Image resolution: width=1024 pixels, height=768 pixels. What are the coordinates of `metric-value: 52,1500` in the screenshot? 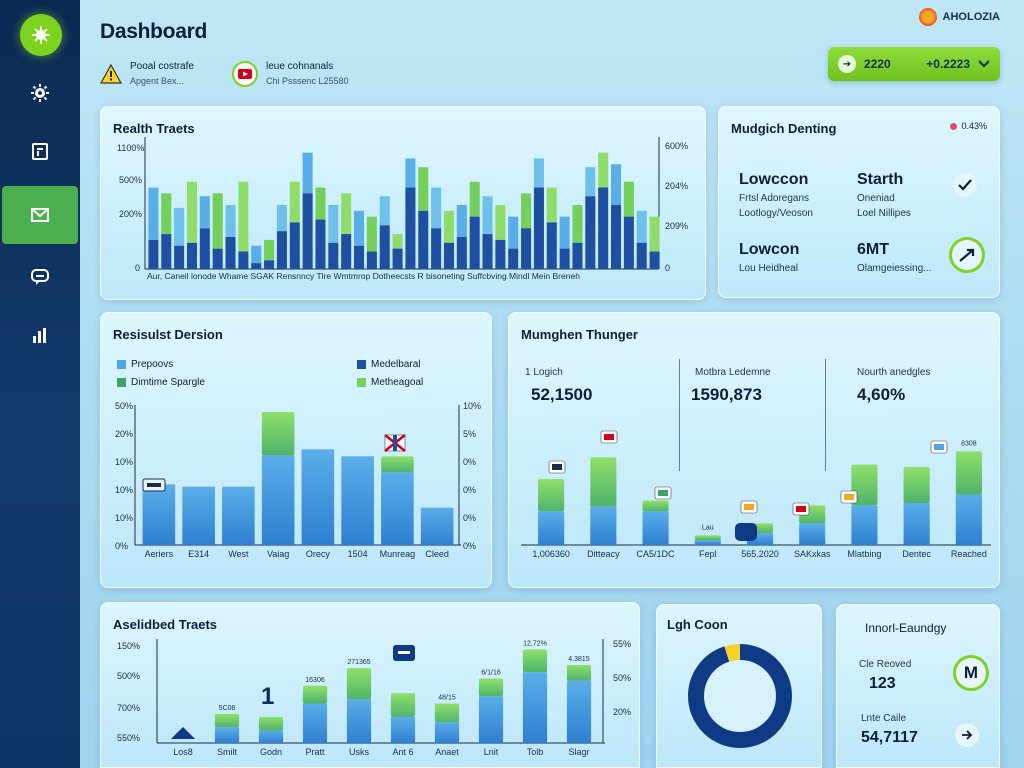 It's located at (562, 394).